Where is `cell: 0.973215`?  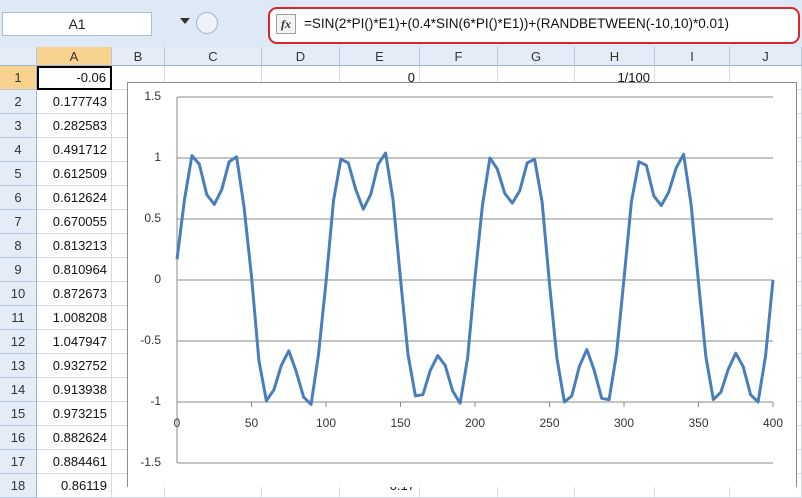
cell: 0.973215 is located at coordinates (74, 414).